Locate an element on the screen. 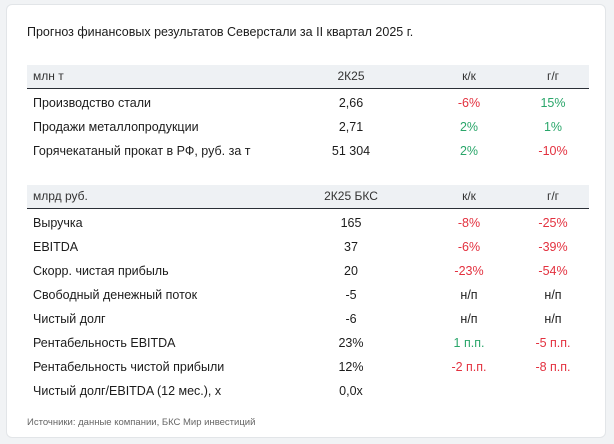 The image size is (614, 444). row-yoy: -39% is located at coordinates (553, 247).